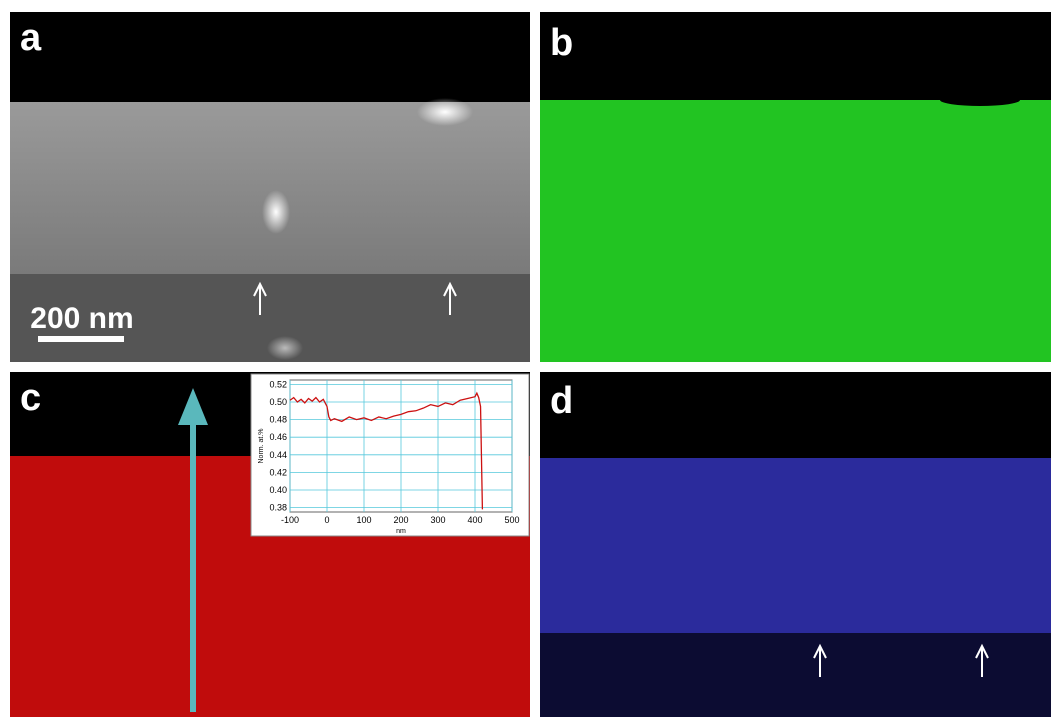 The height and width of the screenshot is (717, 1051). I want to click on panel-label: a, so click(31, 38).